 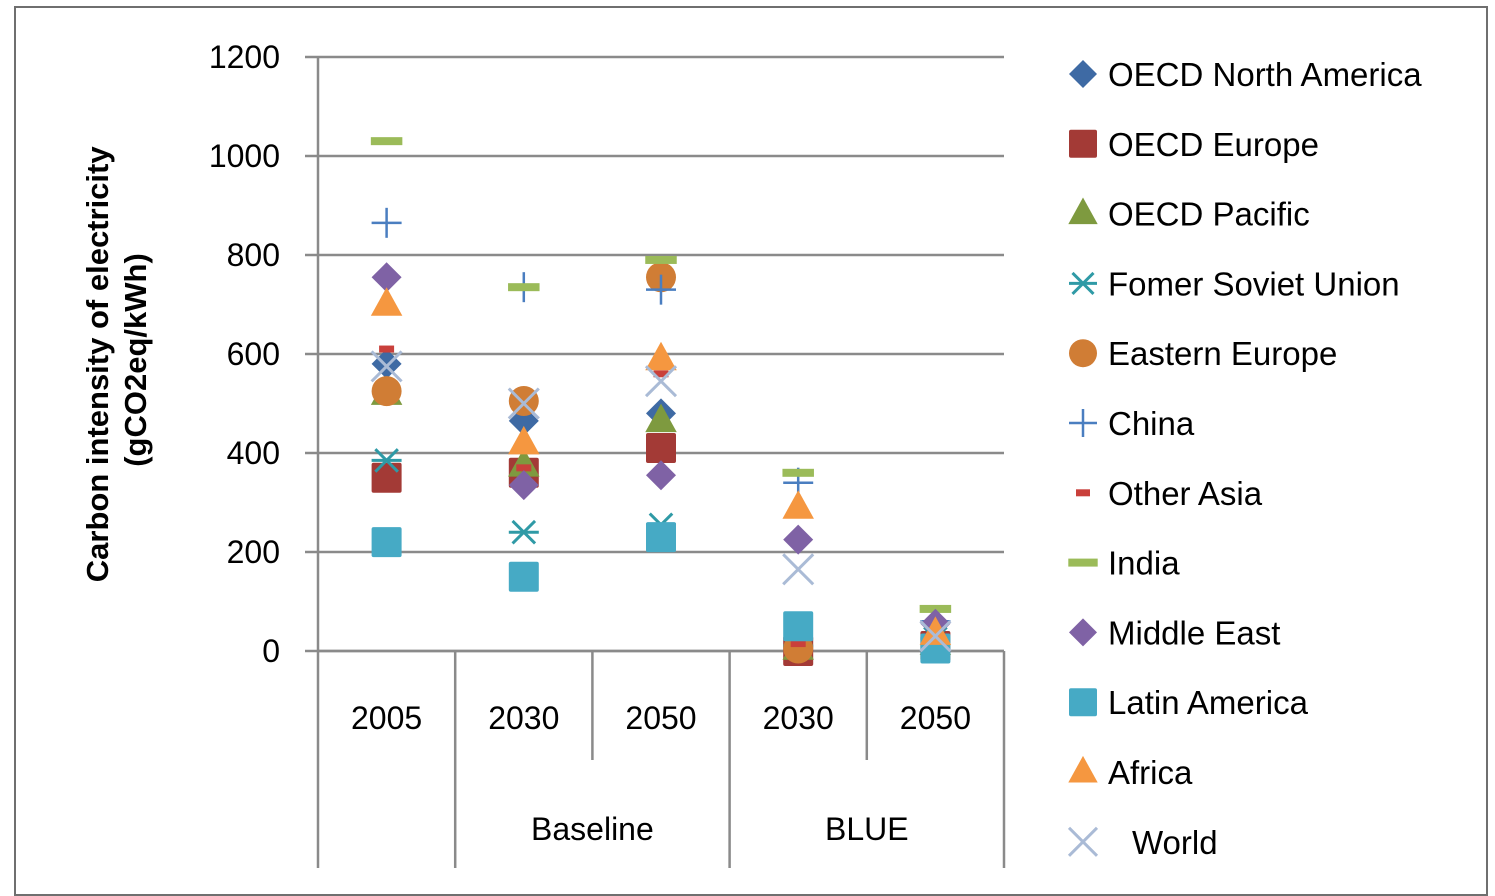 I want to click on y-tick-label: 400, so click(x=253, y=453).